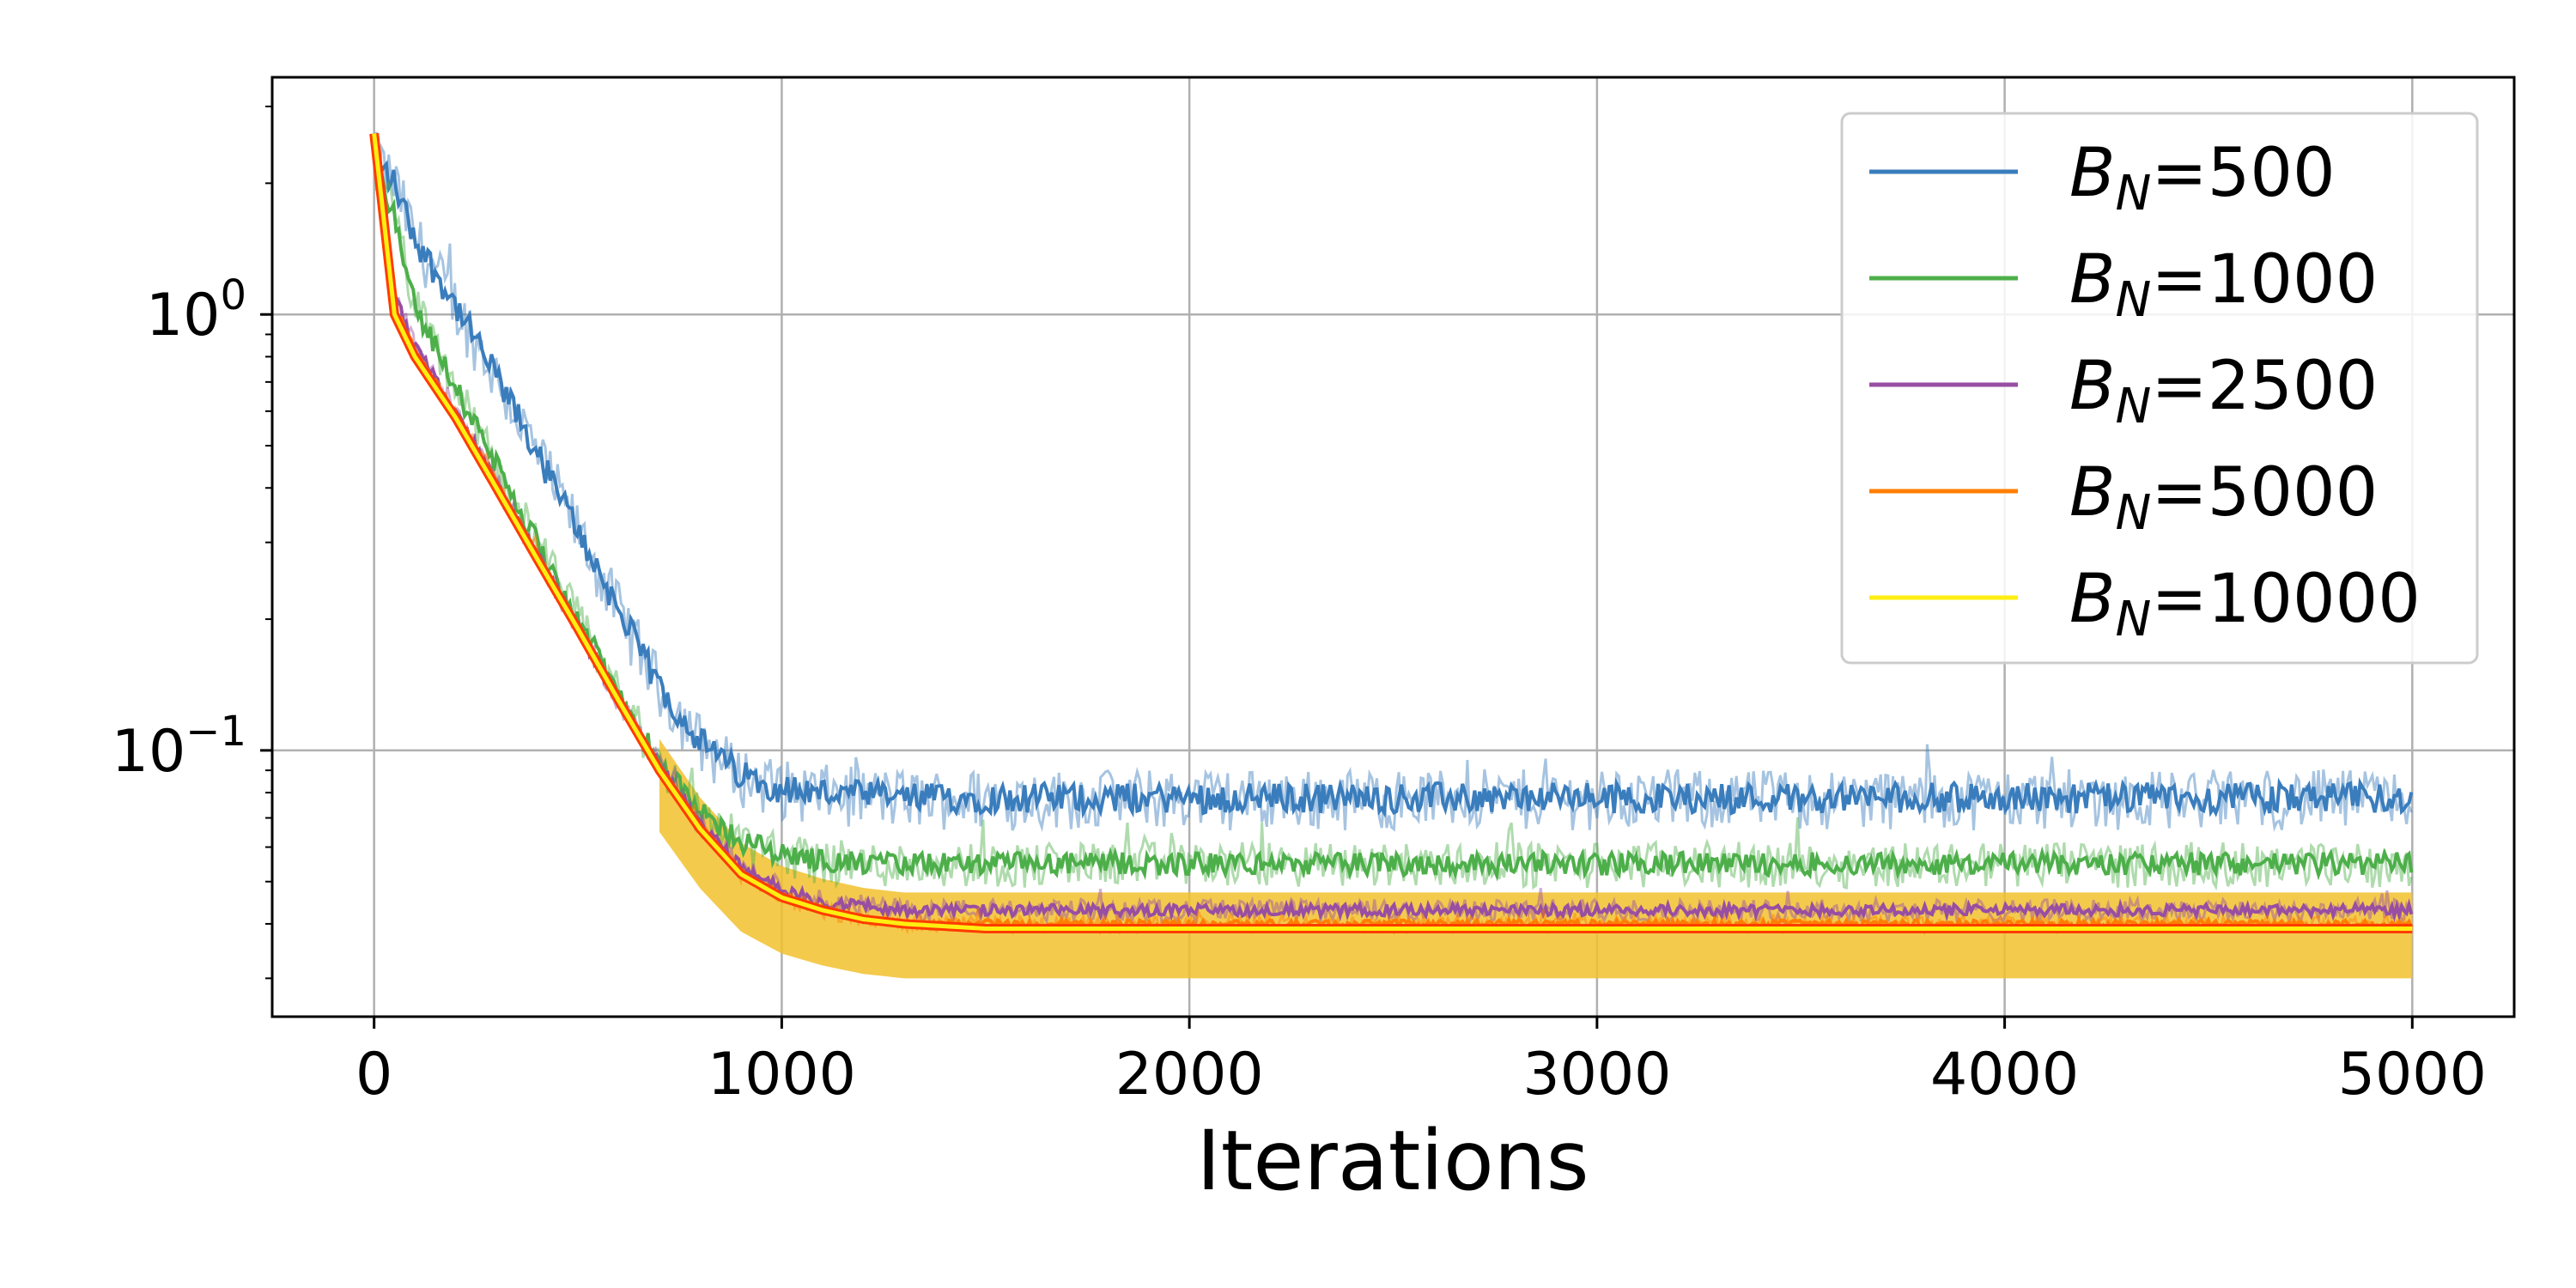 The width and height of the screenshot is (2576, 1288). Describe the element at coordinates (1393, 1161) in the screenshot. I see `x-axis-title: Iterations` at that location.